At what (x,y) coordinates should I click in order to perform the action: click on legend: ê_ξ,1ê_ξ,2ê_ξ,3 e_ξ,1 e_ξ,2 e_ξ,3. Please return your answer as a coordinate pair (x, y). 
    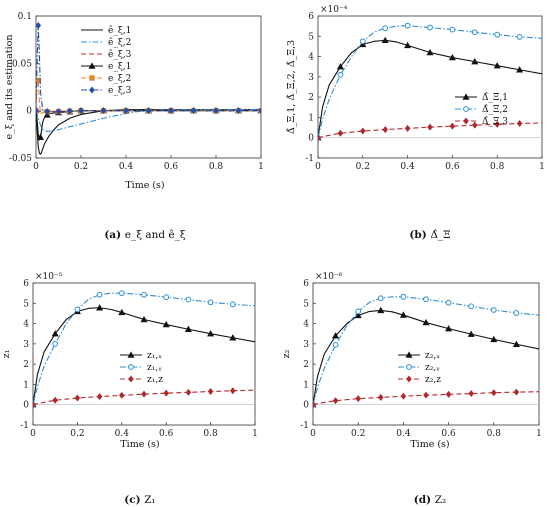
    Looking at the image, I should click on (106, 60).